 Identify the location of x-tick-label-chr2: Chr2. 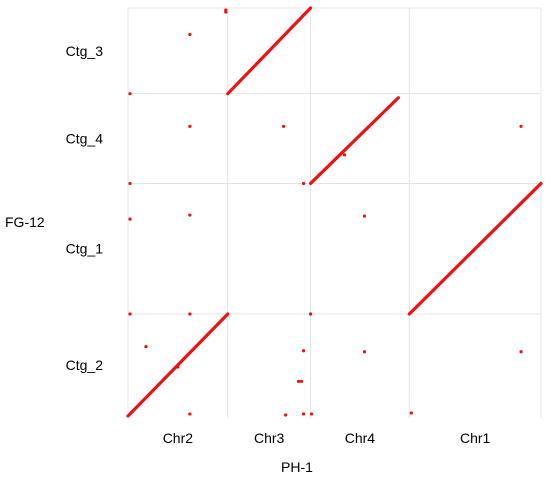
(178, 438).